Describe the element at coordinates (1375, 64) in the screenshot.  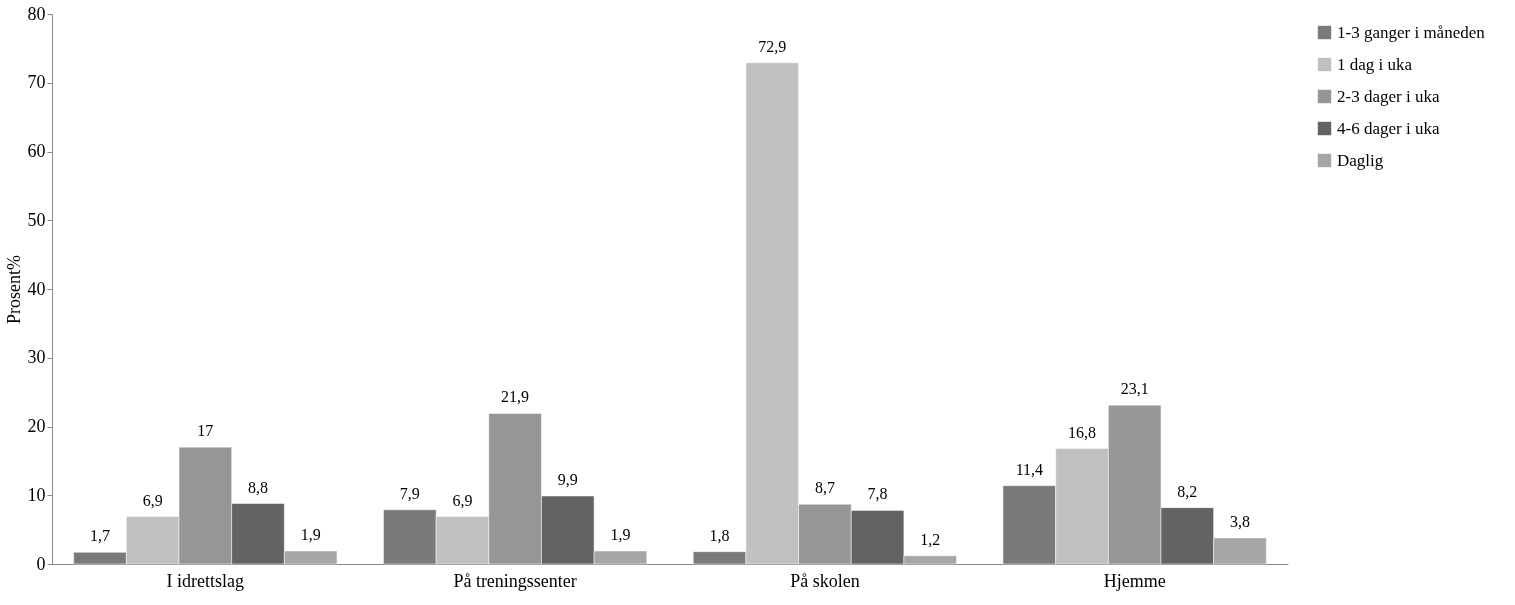
I see `legend-label: 1 dag i uka` at that location.